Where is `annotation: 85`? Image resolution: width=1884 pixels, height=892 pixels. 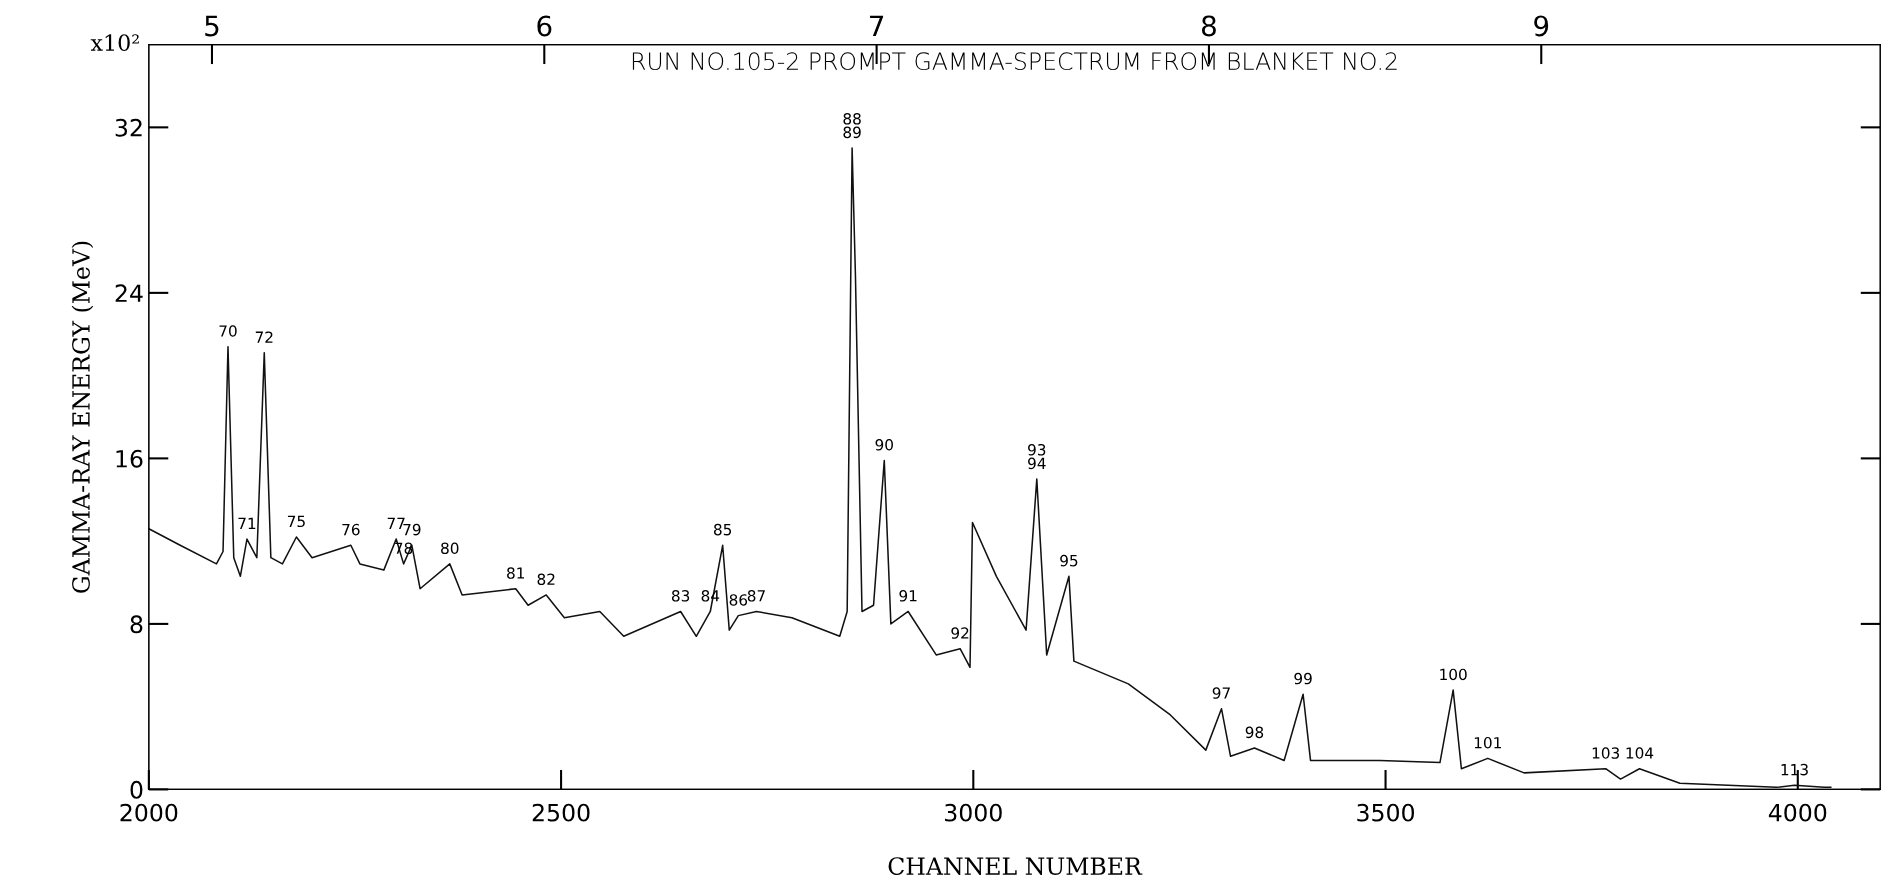
annotation: 85 is located at coordinates (722, 529).